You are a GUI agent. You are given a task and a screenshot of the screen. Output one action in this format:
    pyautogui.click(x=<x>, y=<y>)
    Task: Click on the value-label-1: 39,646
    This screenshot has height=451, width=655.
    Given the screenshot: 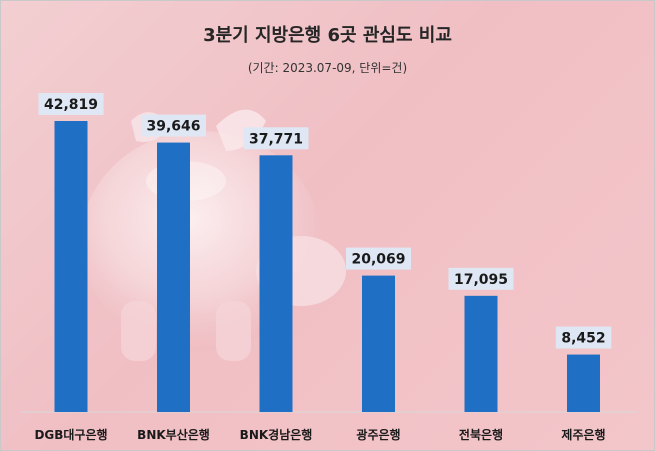 What is the action you would take?
    pyautogui.click(x=173, y=127)
    